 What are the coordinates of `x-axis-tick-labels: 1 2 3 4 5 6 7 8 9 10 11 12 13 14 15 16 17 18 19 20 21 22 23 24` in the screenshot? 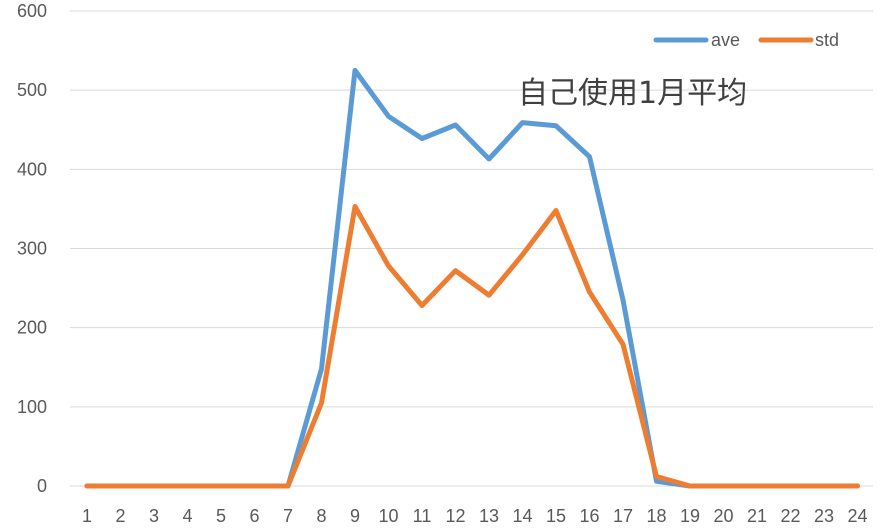 It's located at (475, 516).